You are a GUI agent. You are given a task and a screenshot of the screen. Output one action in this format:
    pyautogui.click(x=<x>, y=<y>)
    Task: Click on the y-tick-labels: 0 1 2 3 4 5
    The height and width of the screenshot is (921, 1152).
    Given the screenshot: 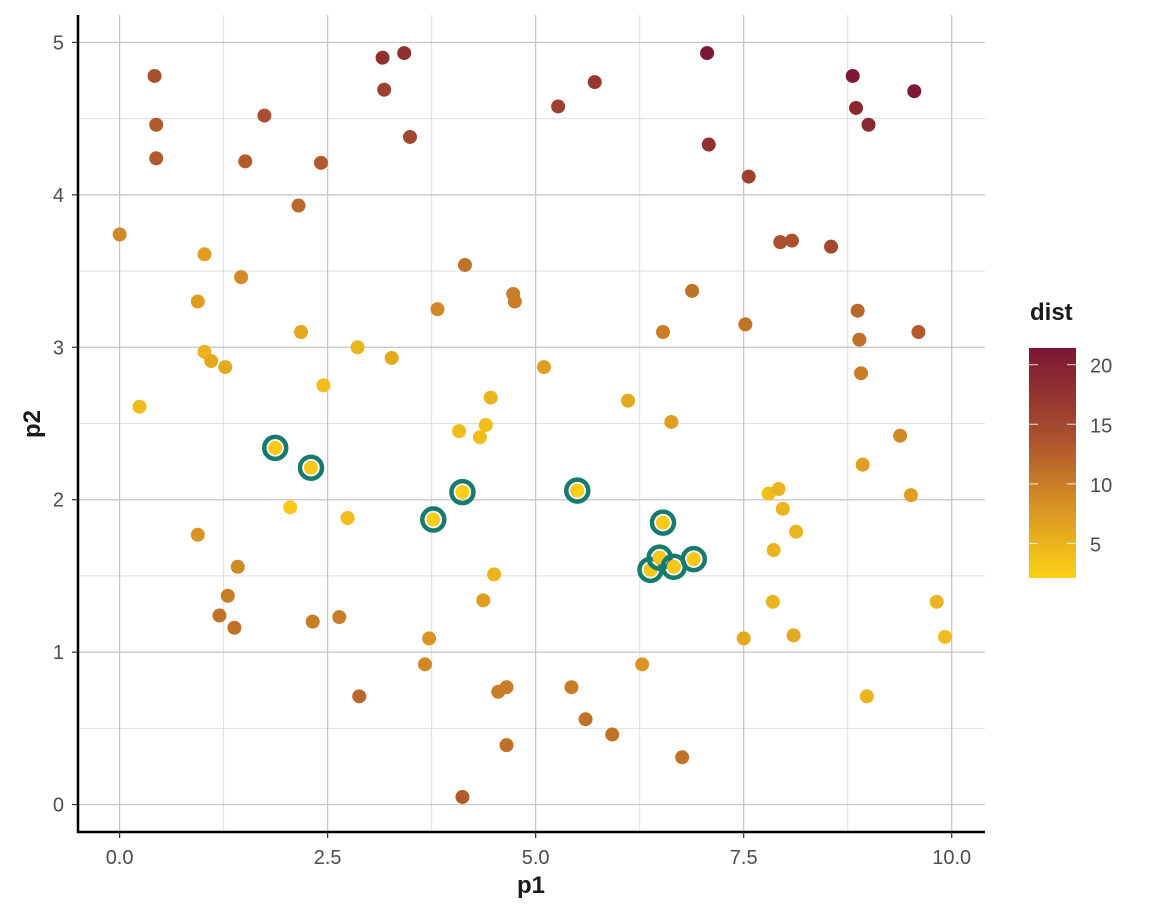 What is the action you would take?
    pyautogui.click(x=65, y=424)
    